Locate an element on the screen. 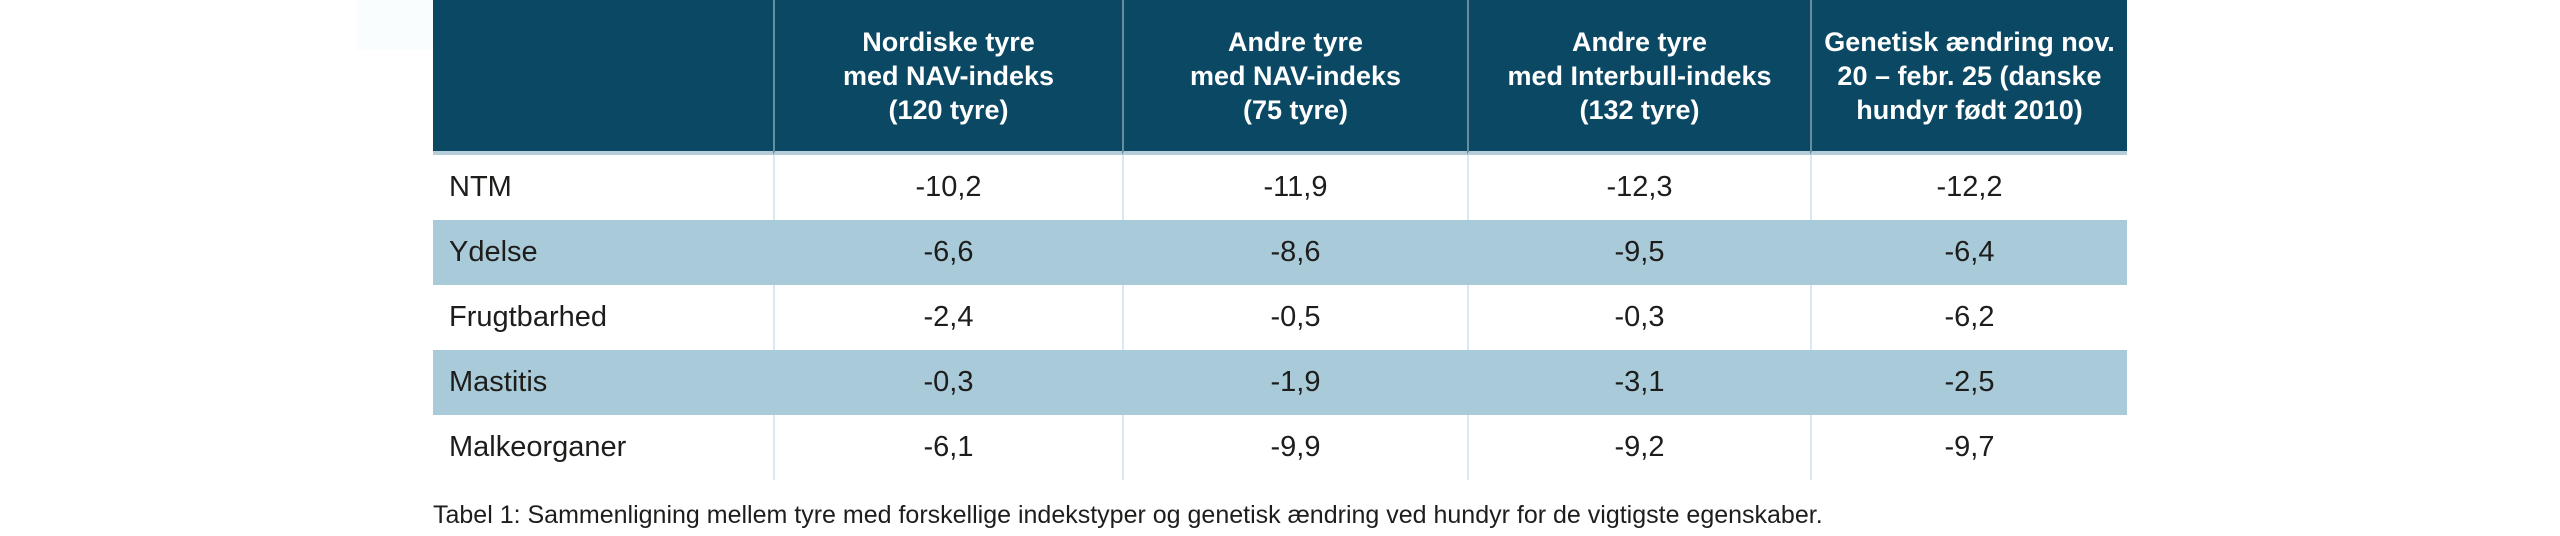  table-row-ntm: NTM -10,2 -11,9 -12,3 -12,2 is located at coordinates (1280, 187).